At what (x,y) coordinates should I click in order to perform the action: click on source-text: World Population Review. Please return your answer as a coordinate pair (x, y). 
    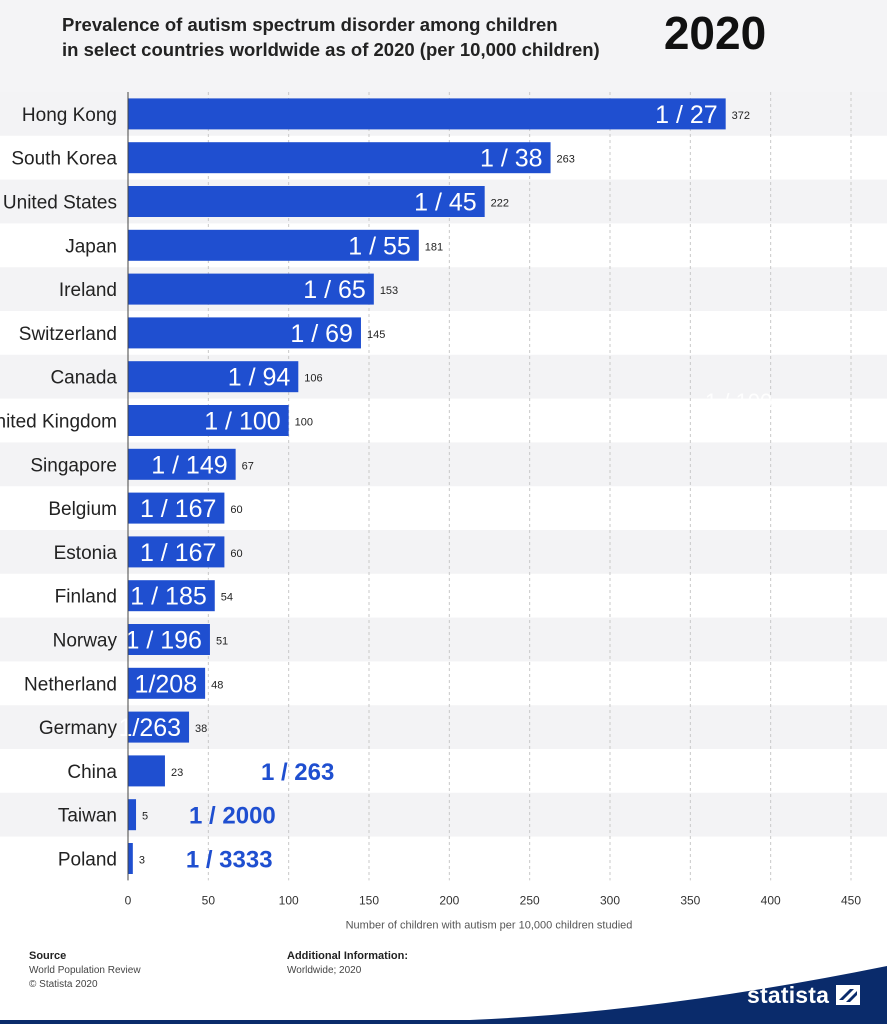
    Looking at the image, I should click on (85, 970).